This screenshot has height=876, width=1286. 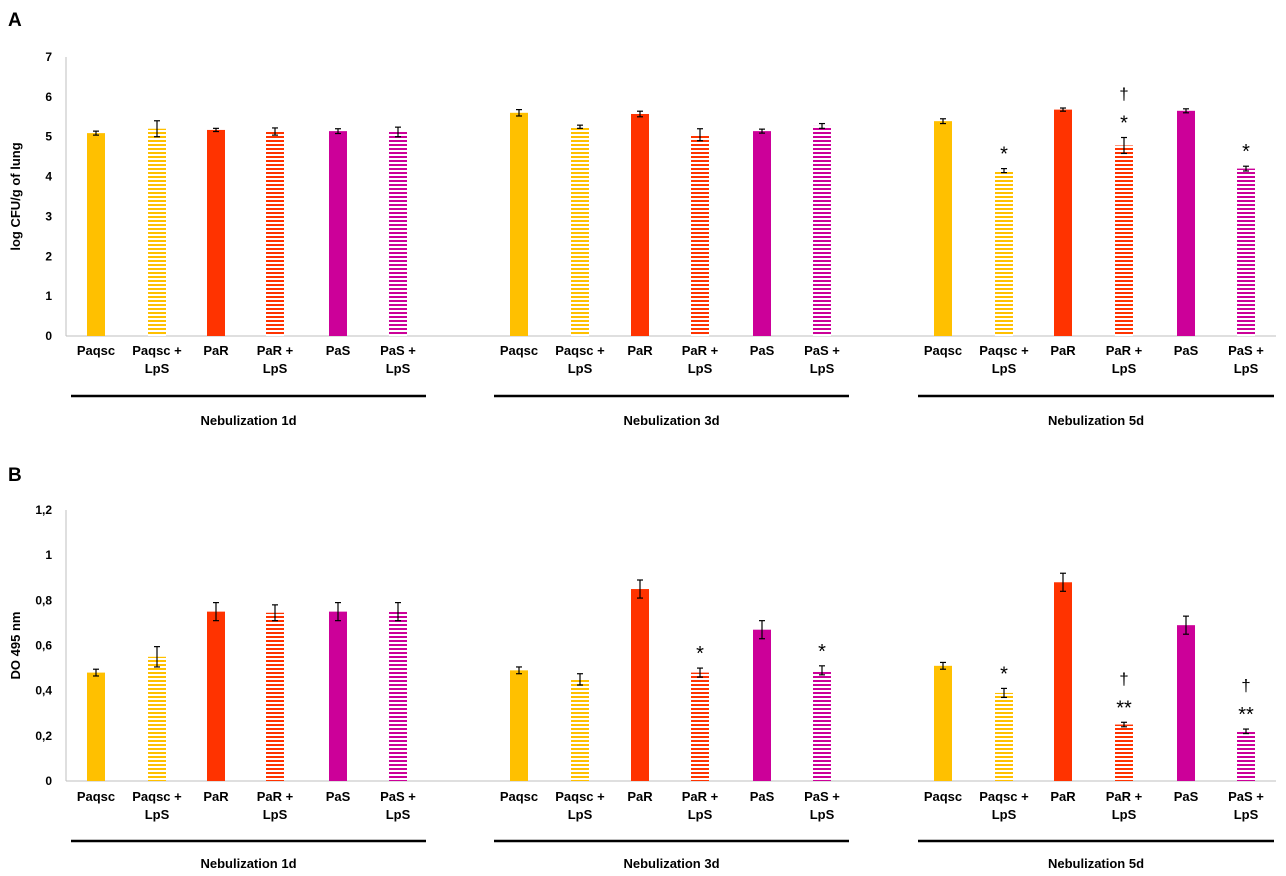 I want to click on y-tick-label: 0,2, so click(x=43, y=736).